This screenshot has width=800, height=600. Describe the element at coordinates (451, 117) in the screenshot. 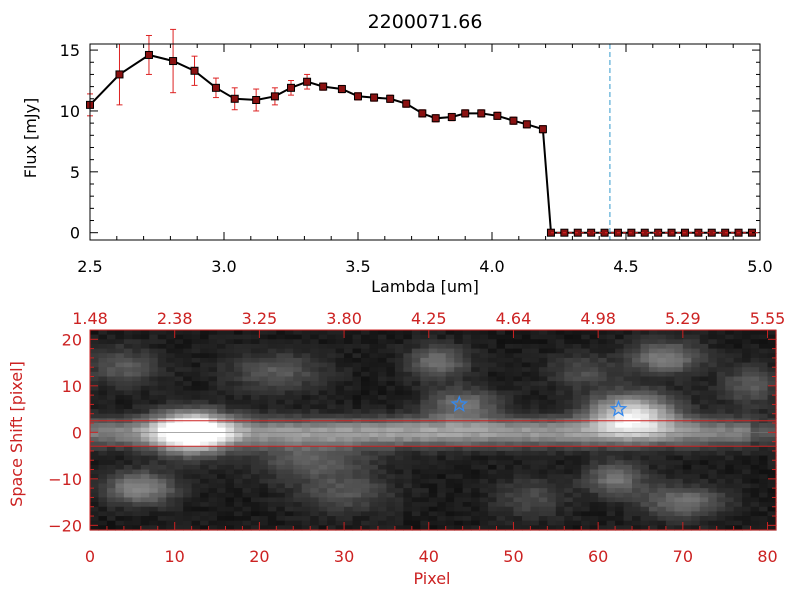

I see `data-point` at that location.